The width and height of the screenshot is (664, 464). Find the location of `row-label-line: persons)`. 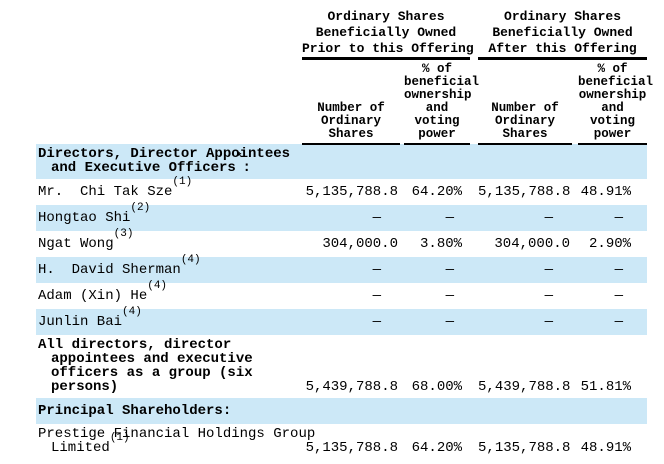

row-label-line: persons) is located at coordinates (170, 387).